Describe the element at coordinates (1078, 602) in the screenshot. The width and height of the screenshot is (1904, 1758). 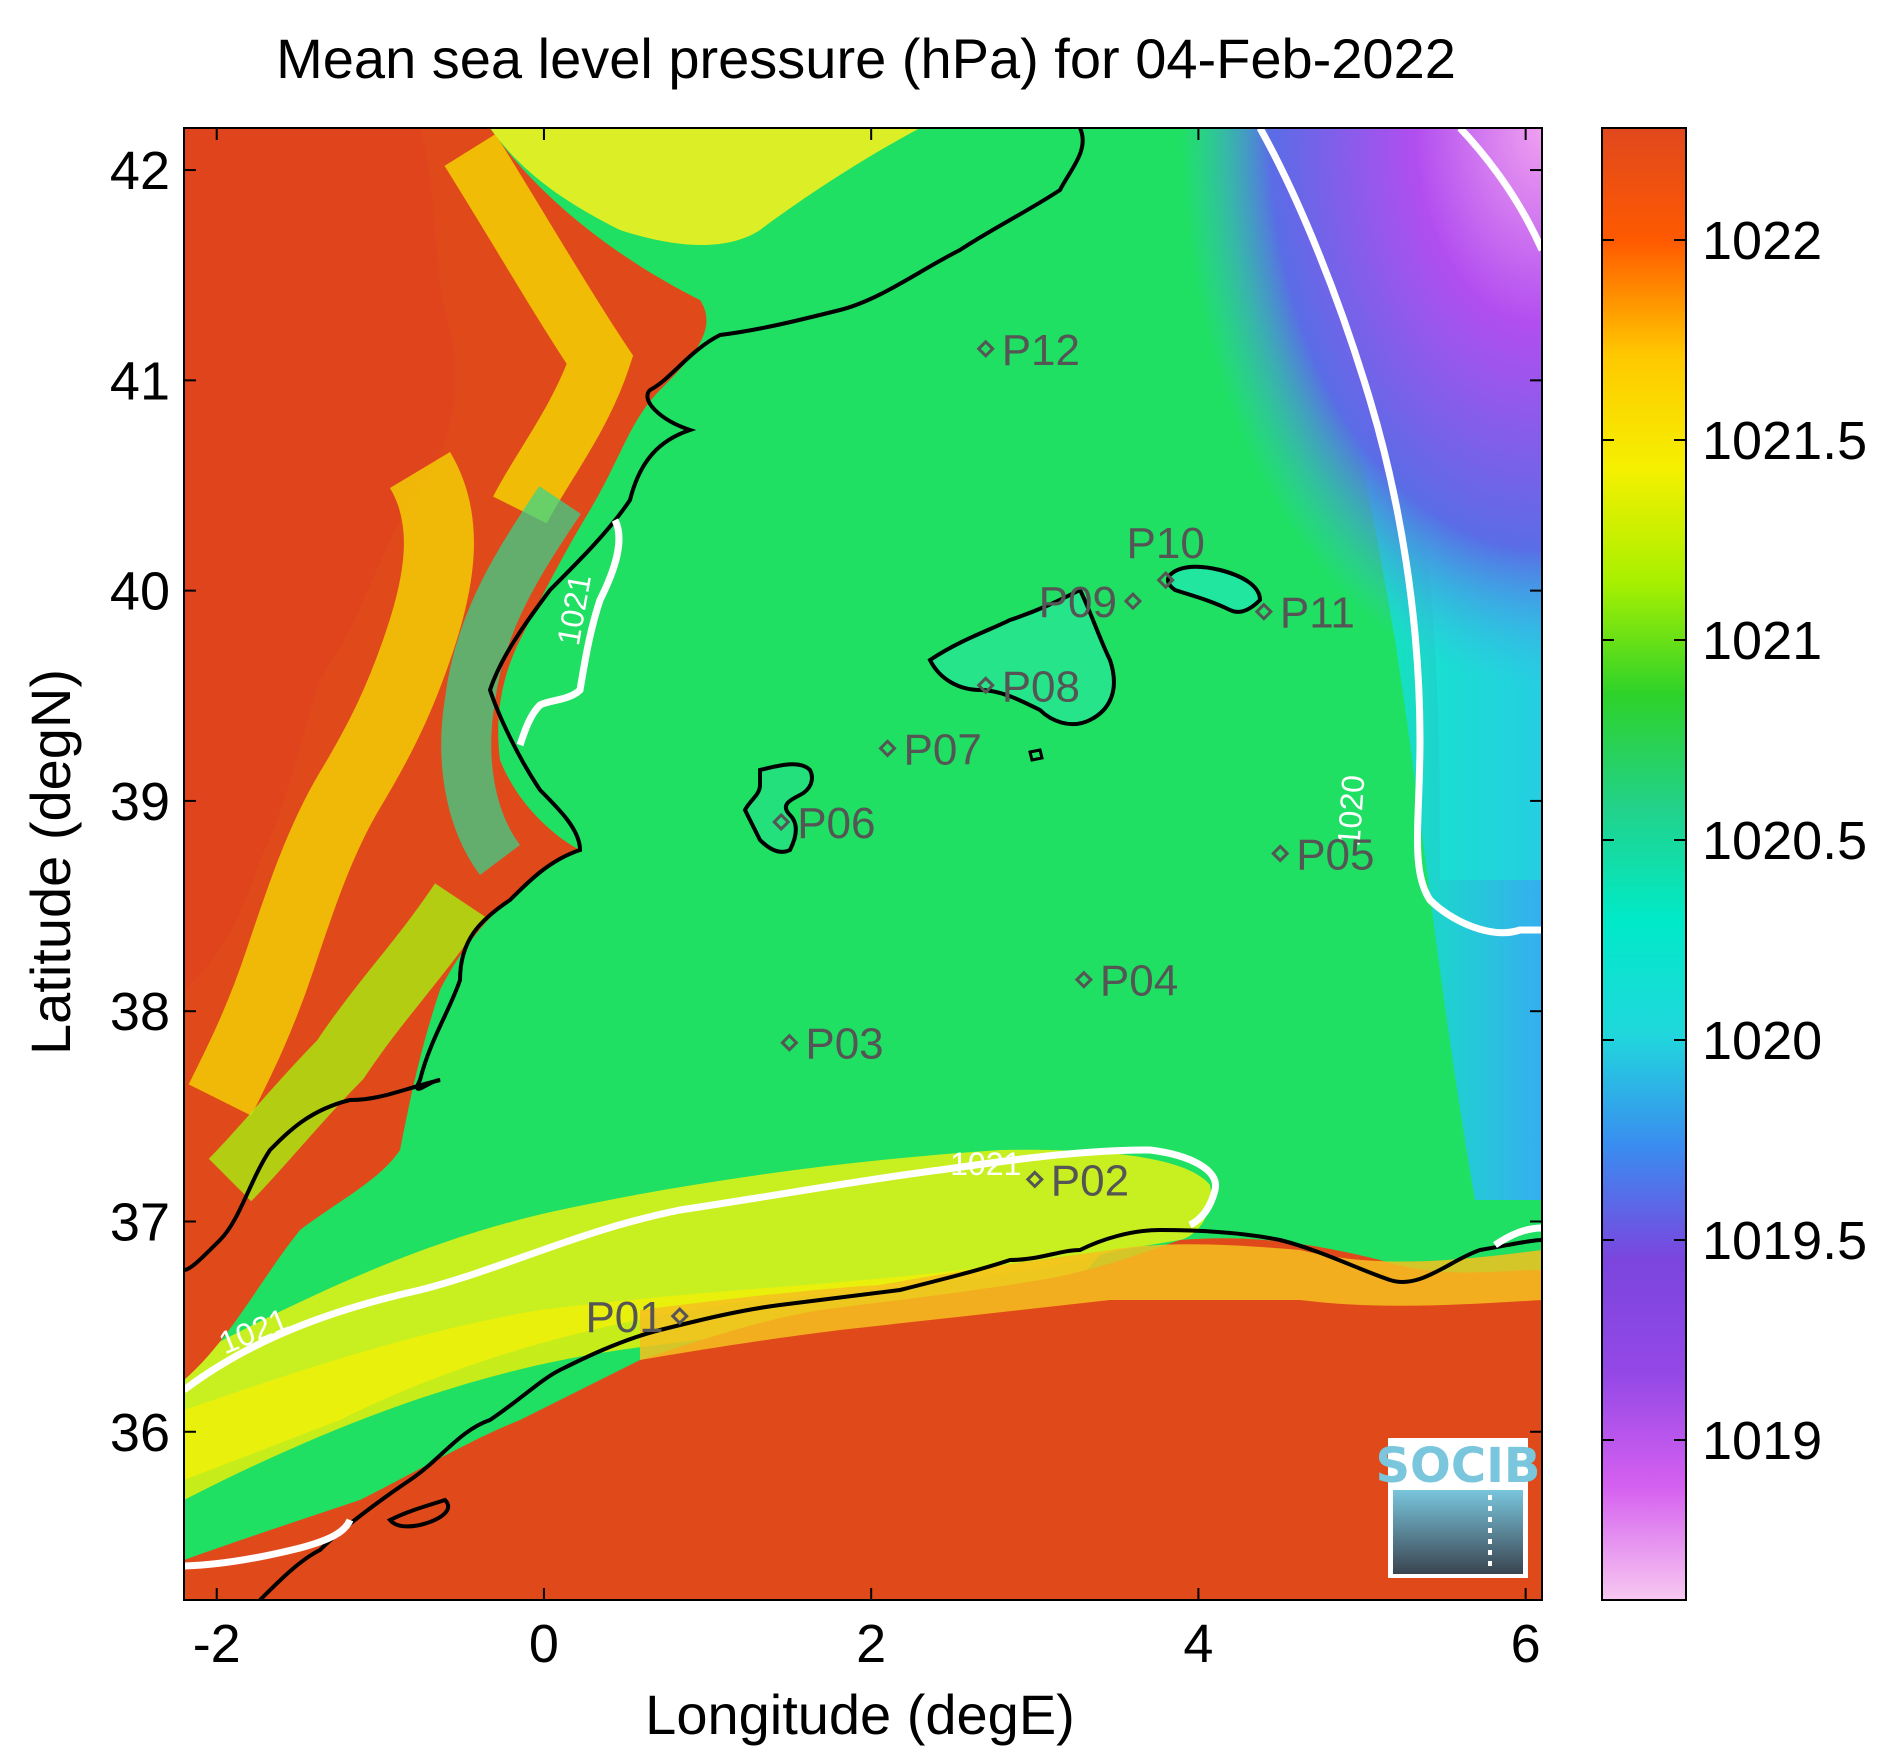
I see `station-label: P09` at that location.